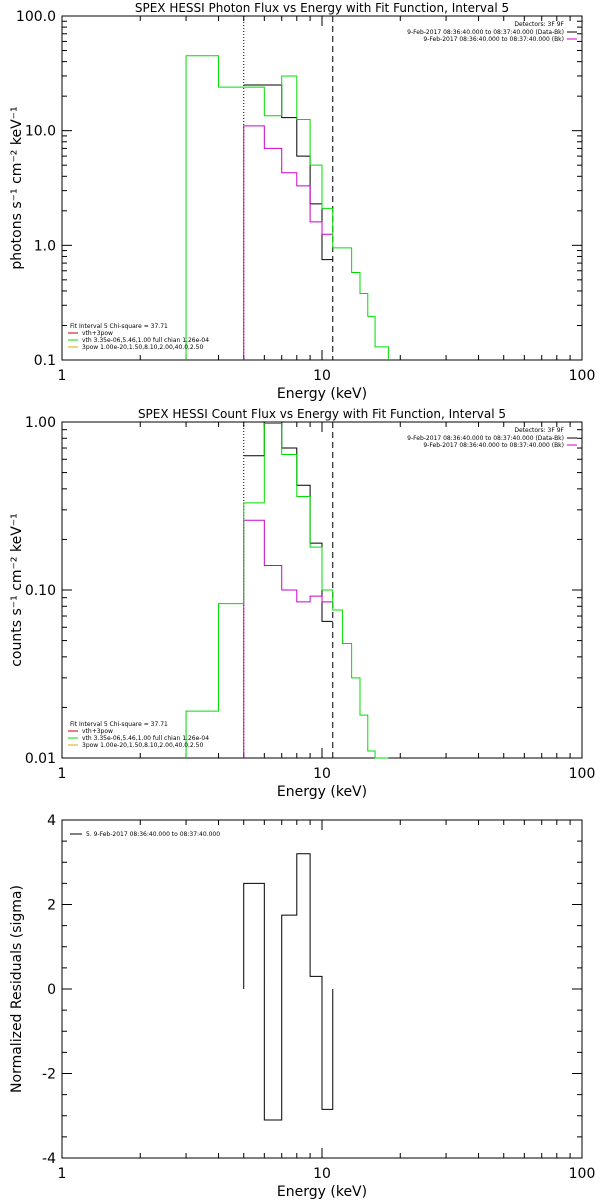  I want to click on y-tick-label: 0.01, so click(40, 759).